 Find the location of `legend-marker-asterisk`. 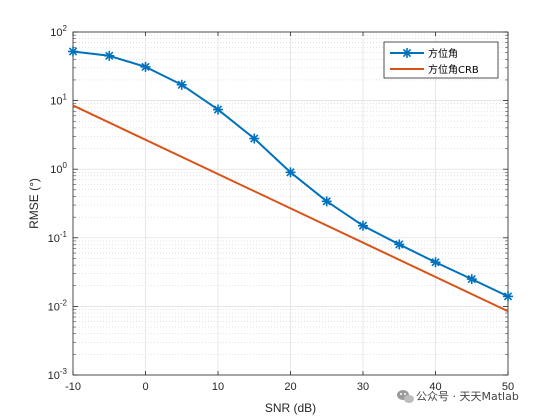

legend-marker-asterisk is located at coordinates (407, 53).